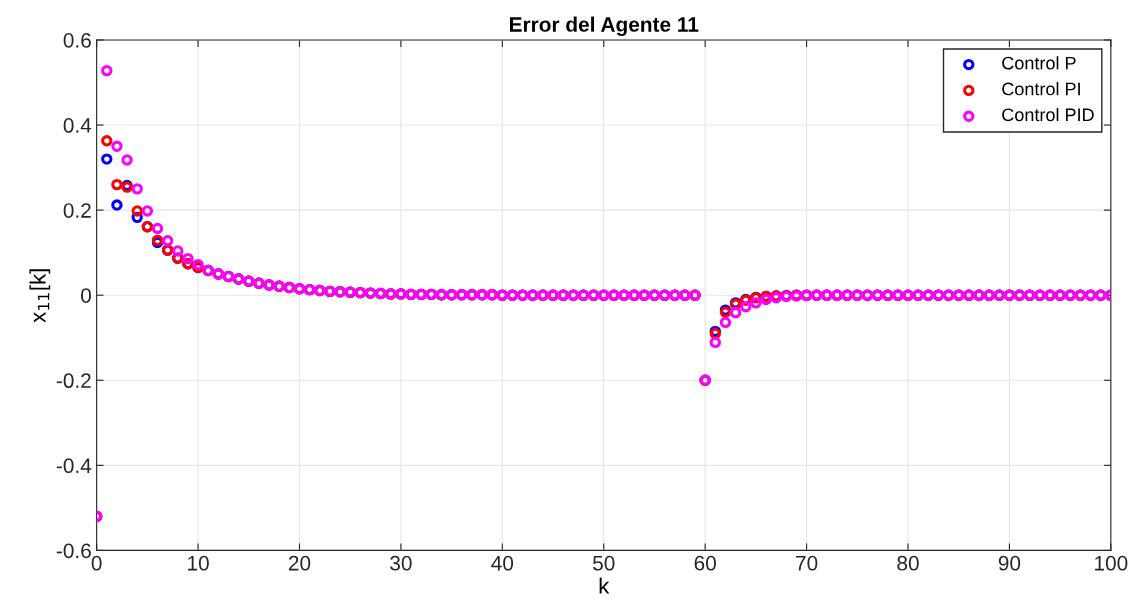 The width and height of the screenshot is (1137, 615). What do you see at coordinates (73, 381) in the screenshot?
I see `y-tick-label: -0.2` at bounding box center [73, 381].